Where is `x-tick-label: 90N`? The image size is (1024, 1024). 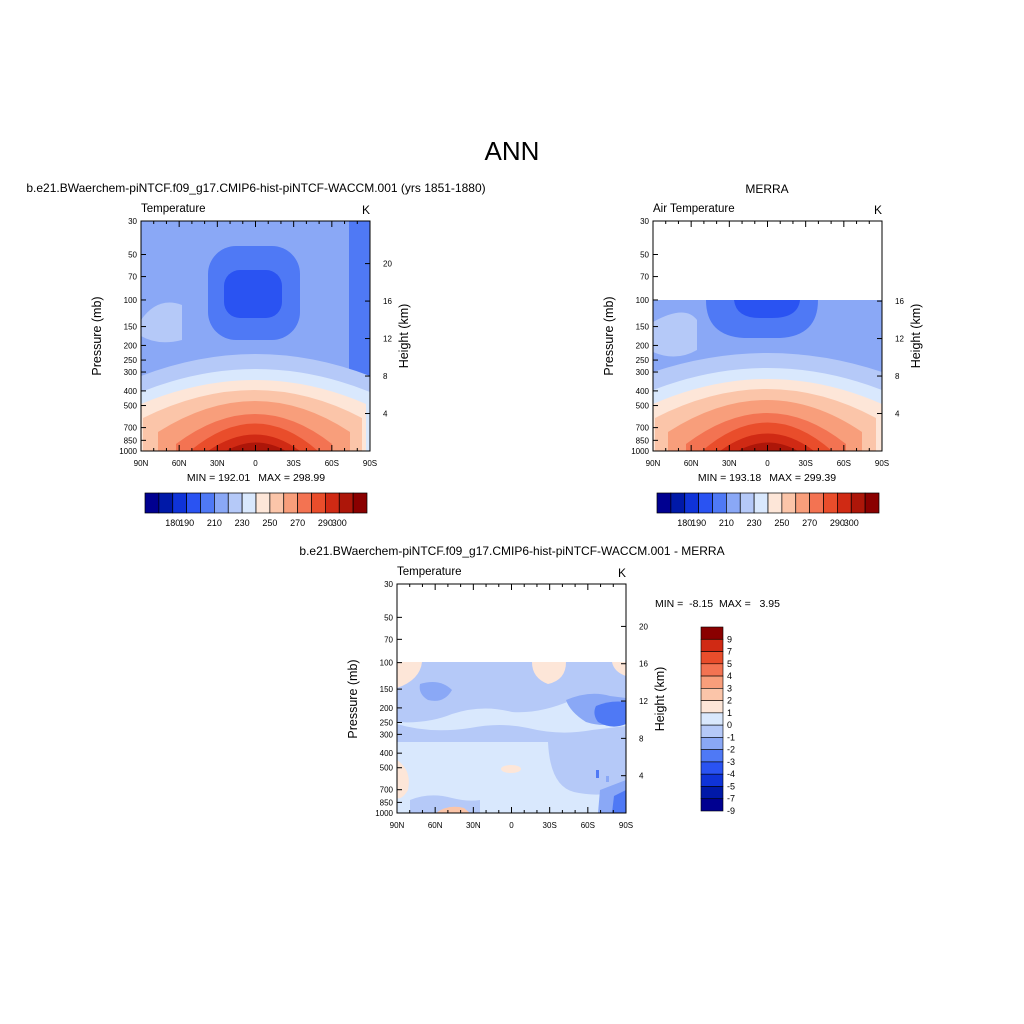
x-tick-label: 90N is located at coordinates (141, 463).